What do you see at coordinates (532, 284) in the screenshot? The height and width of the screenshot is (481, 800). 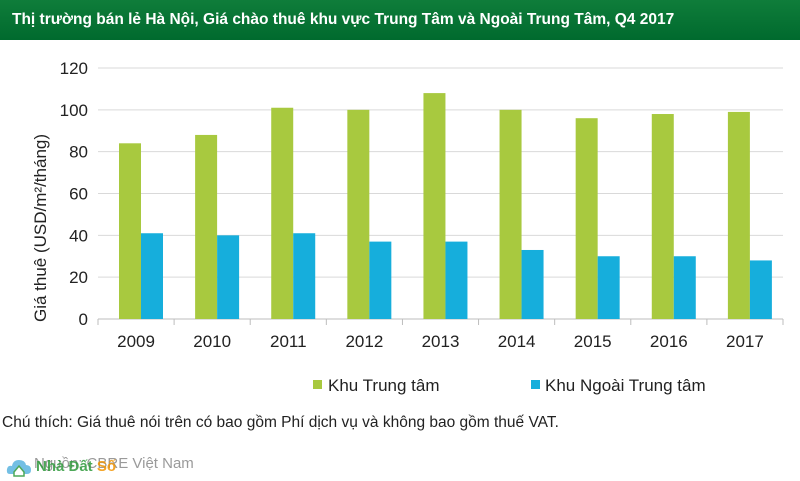 I see `bar-khu-ngoai-trung-tam-2014` at bounding box center [532, 284].